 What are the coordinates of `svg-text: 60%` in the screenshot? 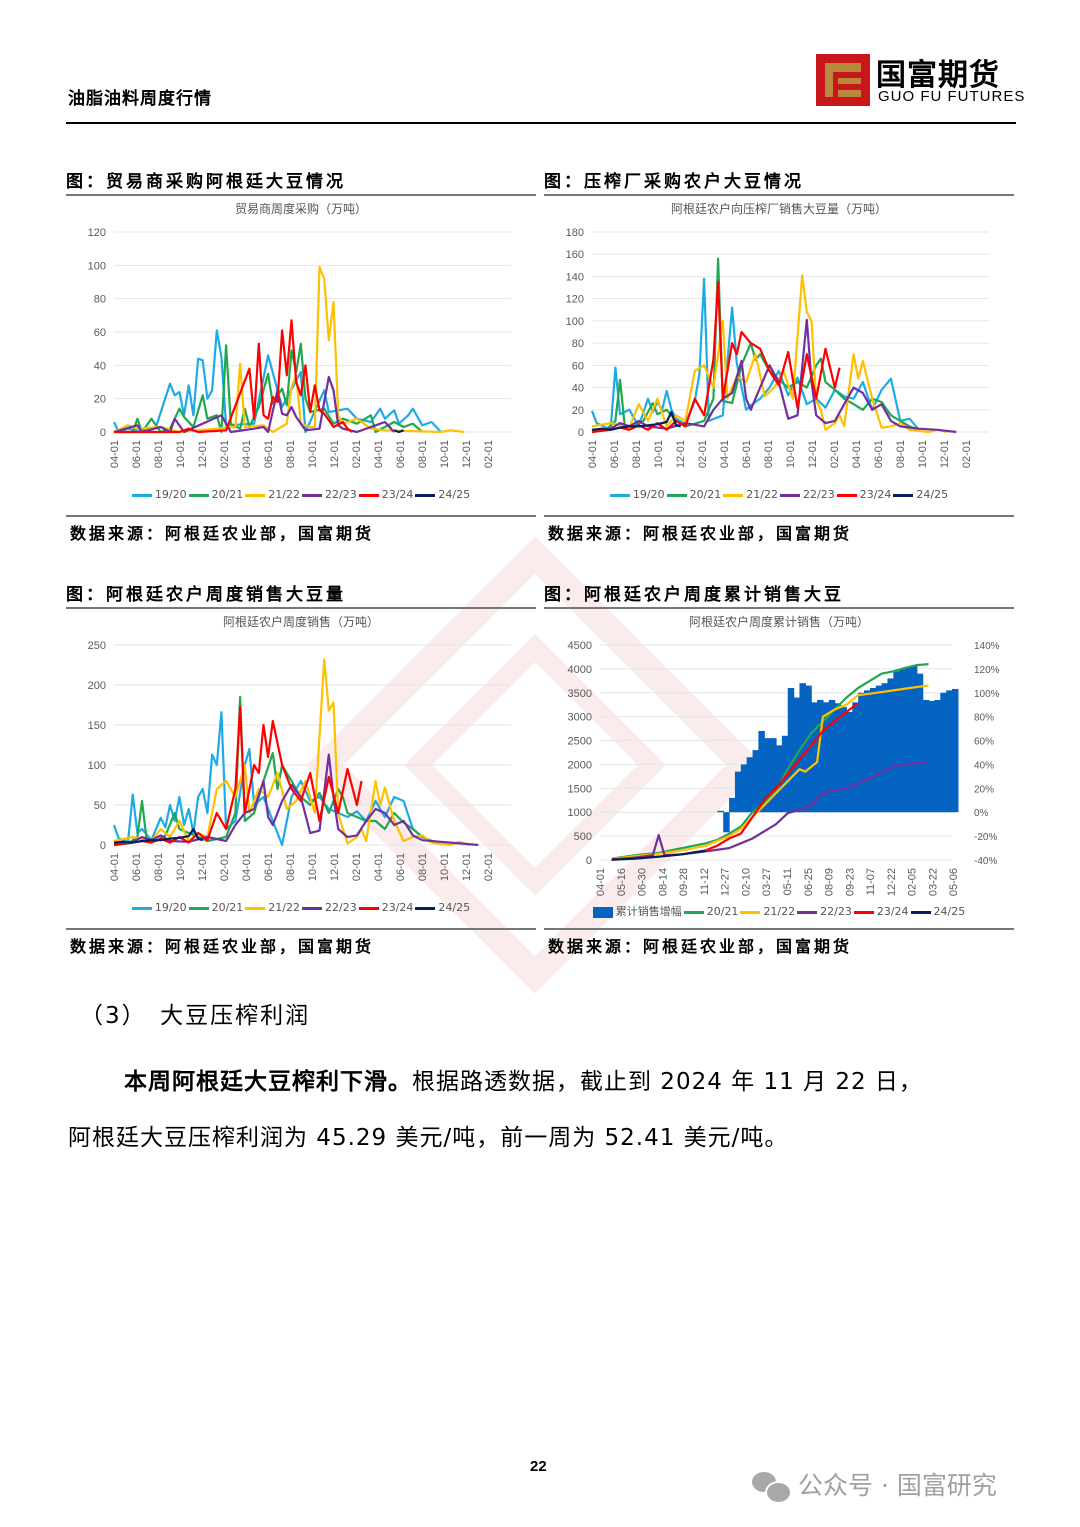 It's located at (984, 742).